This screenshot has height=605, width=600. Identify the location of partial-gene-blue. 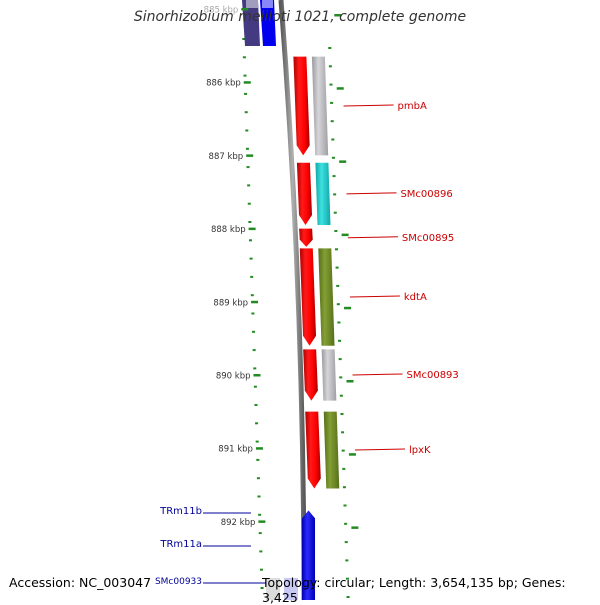
(268, 23).